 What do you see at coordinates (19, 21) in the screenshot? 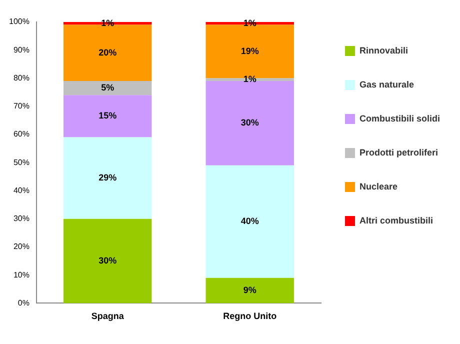
I see `y-tick-label: 100%` at bounding box center [19, 21].